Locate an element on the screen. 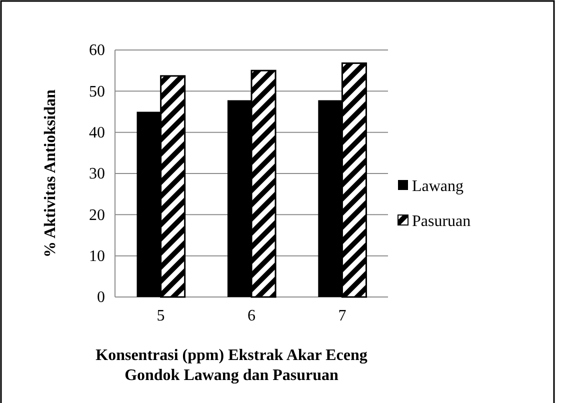 This screenshot has height=403, width=561. y-tick-label: 20 is located at coordinates (97, 215).